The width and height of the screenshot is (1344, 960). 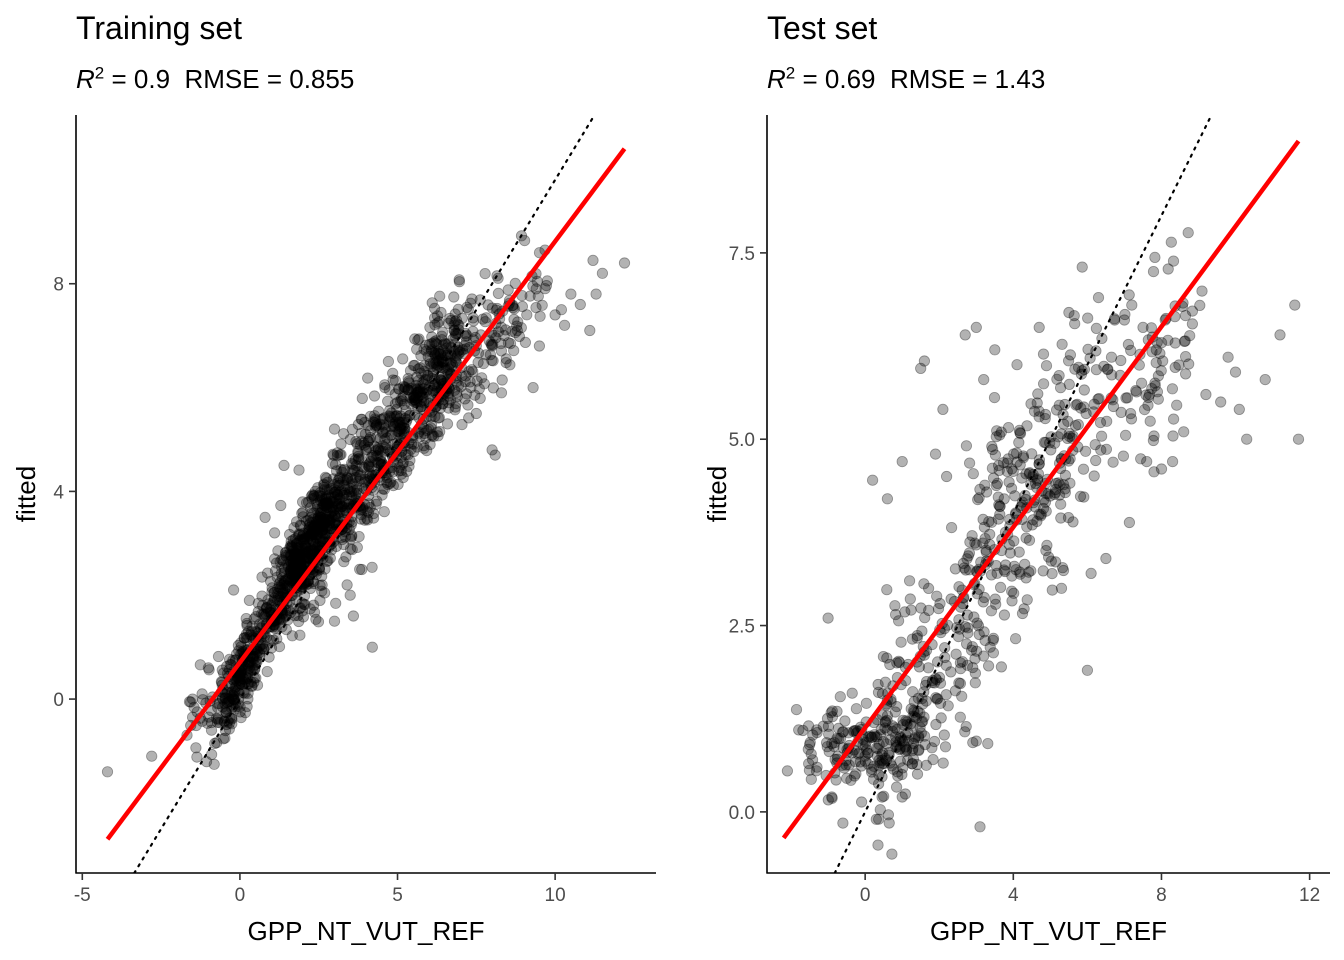 I want to click on left-panel-subtitle: R2 = 0.9 RMSE = 0.855, so click(x=215, y=79).